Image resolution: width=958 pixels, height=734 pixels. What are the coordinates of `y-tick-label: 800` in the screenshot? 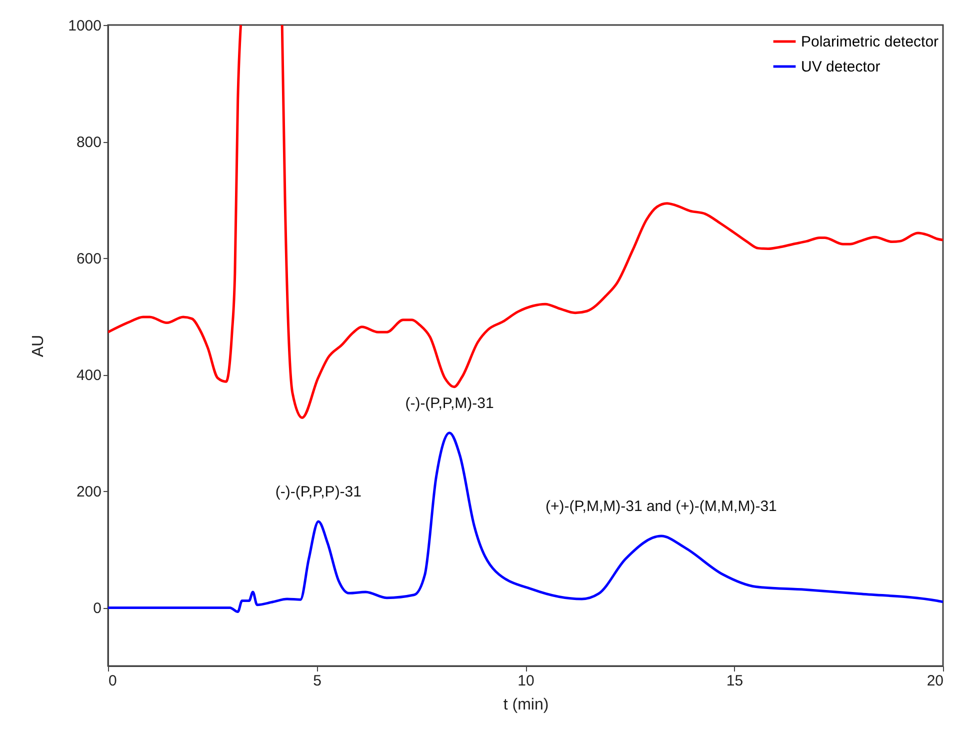 It's located at (89, 143).